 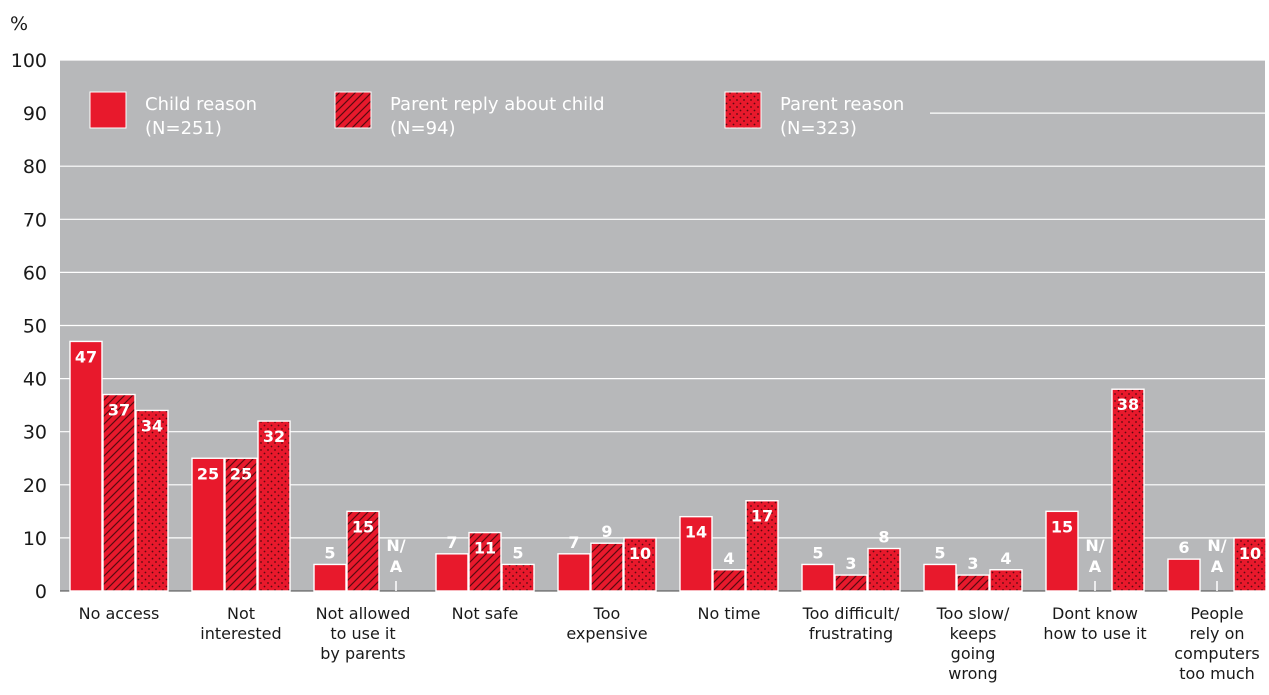 I want to click on category-label: how to use it, so click(x=1094, y=633).